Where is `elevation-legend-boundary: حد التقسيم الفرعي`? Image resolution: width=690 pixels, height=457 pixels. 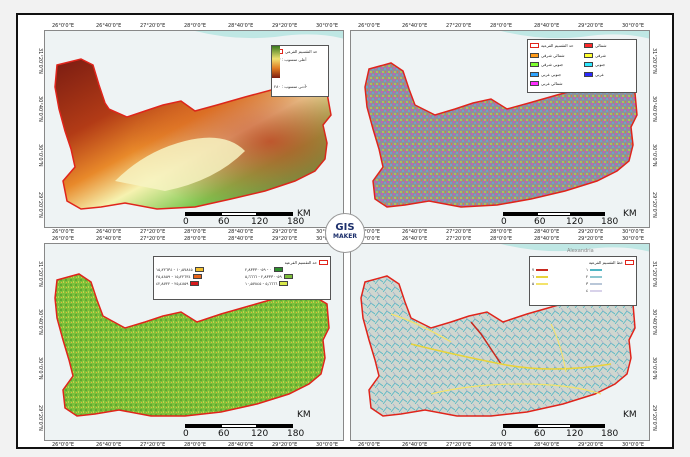
elevation-legend-boundary: حد التقسيم الفرعي is located at coordinates (300, 51).